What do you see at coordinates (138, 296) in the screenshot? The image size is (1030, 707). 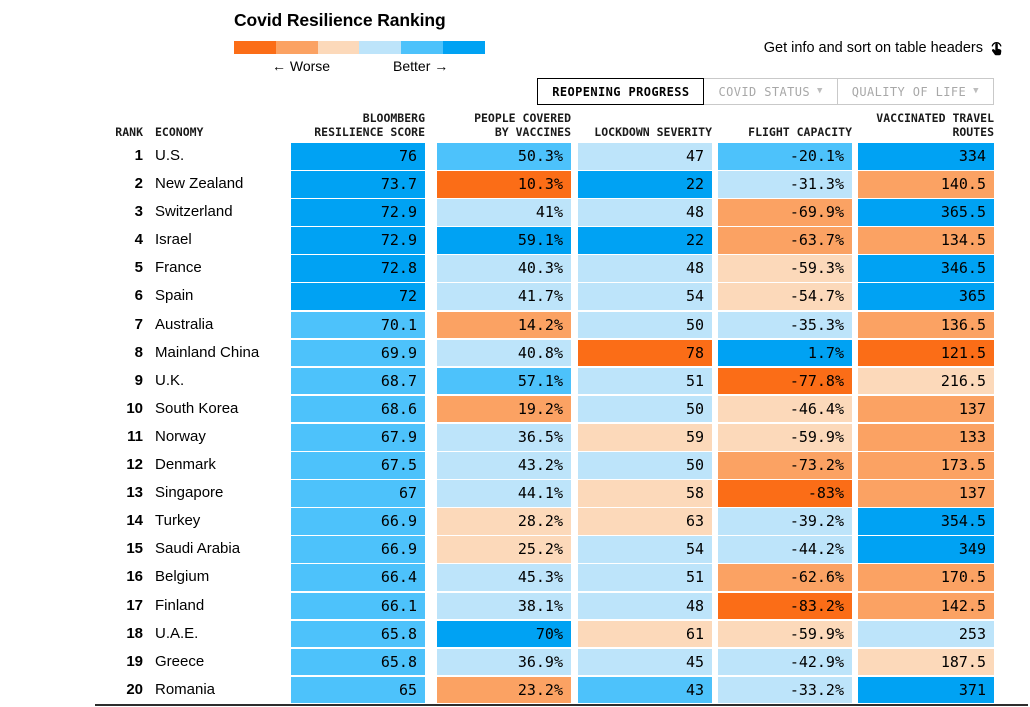 I see `rank-cell: 6` at bounding box center [138, 296].